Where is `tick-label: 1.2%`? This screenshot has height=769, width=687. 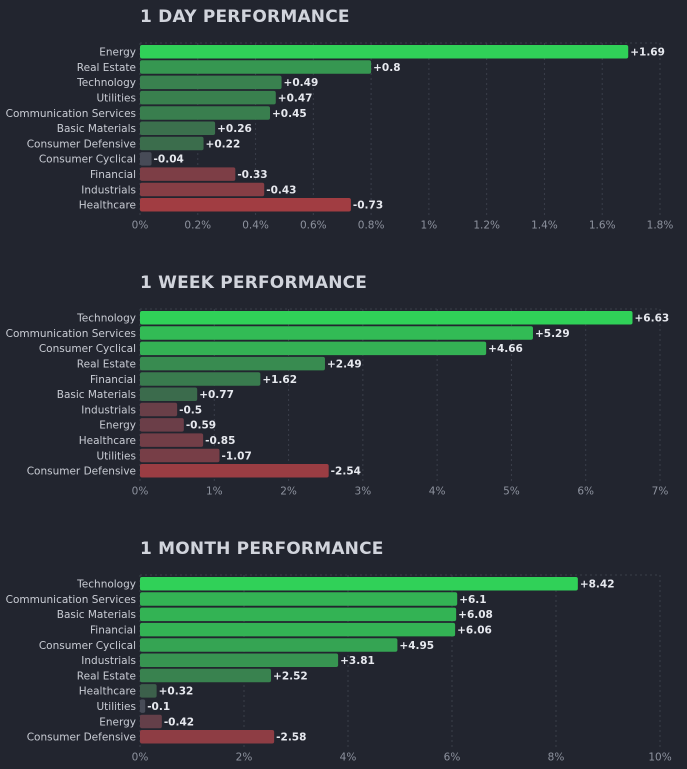
tick-label: 1.2% is located at coordinates (486, 225).